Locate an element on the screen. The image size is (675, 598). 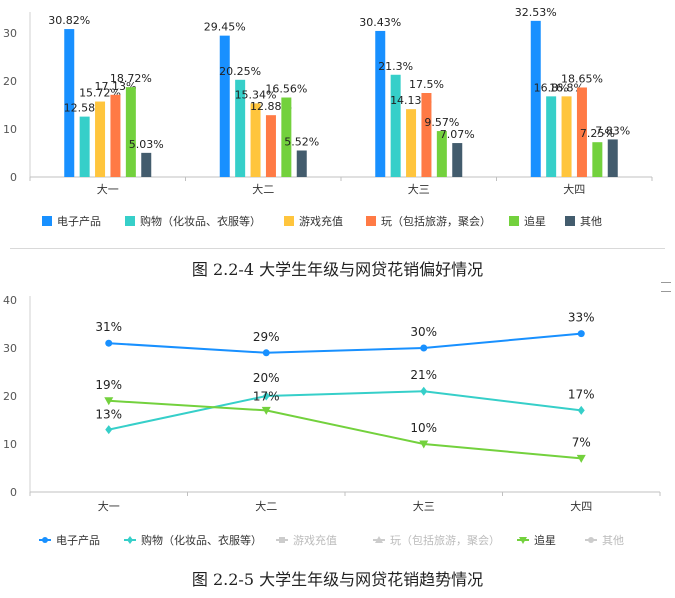
data-label: 30.82% is located at coordinates (69, 20).